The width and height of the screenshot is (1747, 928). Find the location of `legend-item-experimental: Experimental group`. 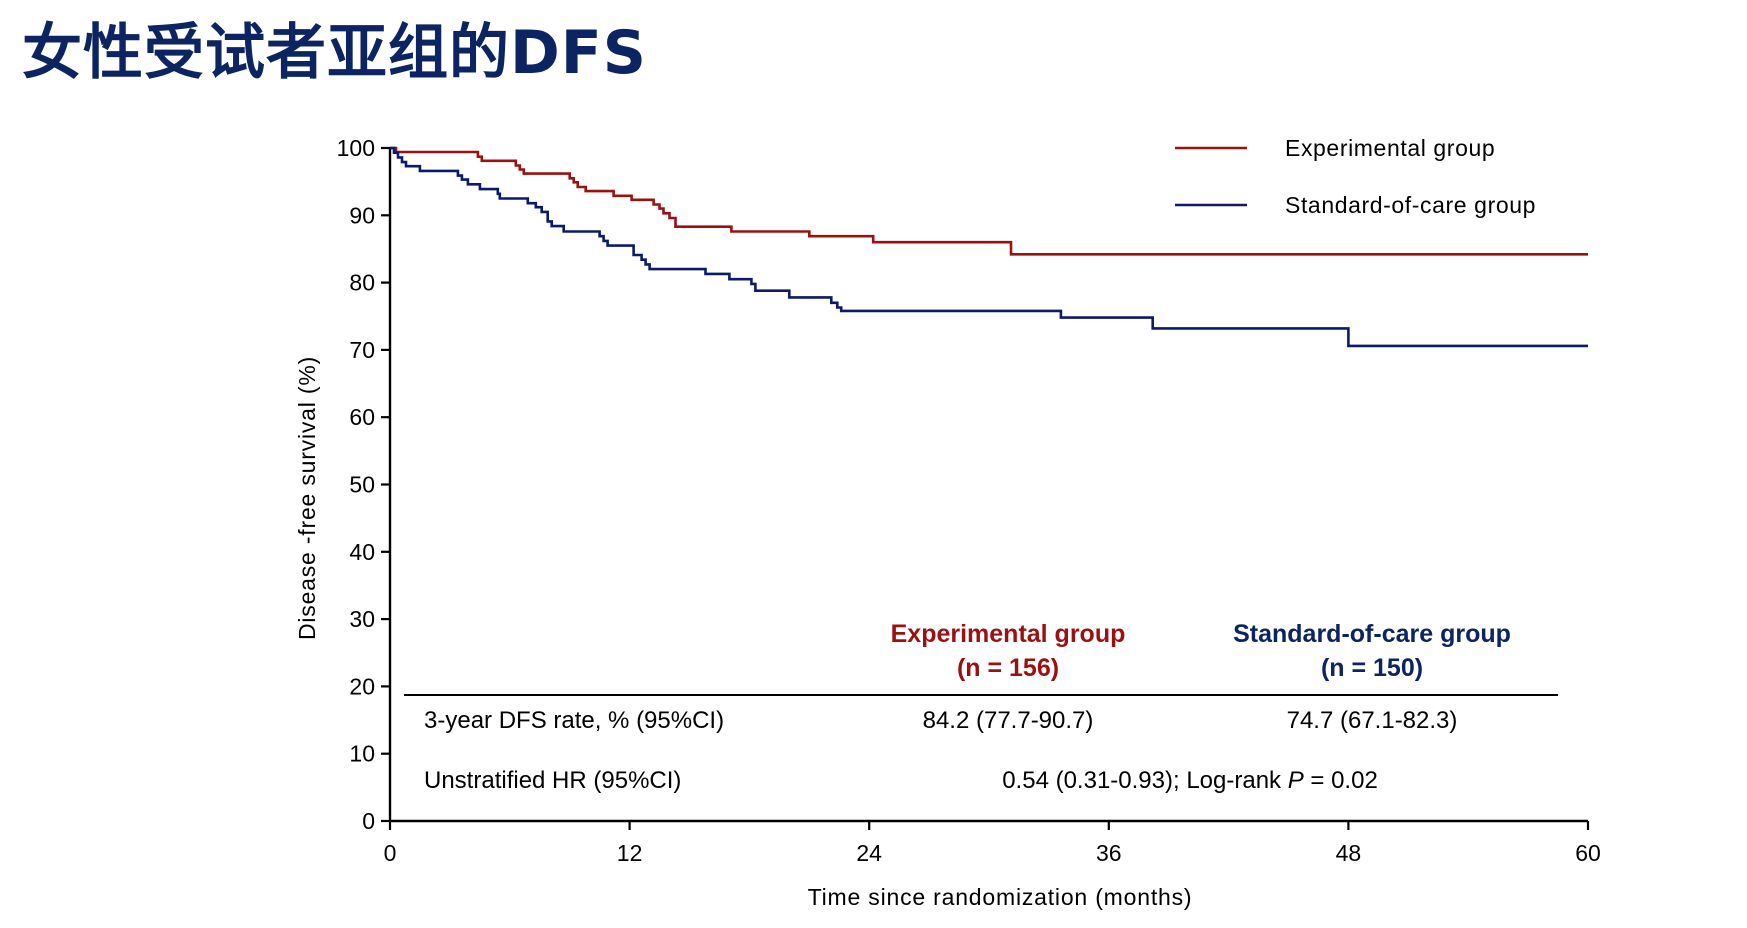

legend-item-experimental: Experimental group is located at coordinates (1335, 148).